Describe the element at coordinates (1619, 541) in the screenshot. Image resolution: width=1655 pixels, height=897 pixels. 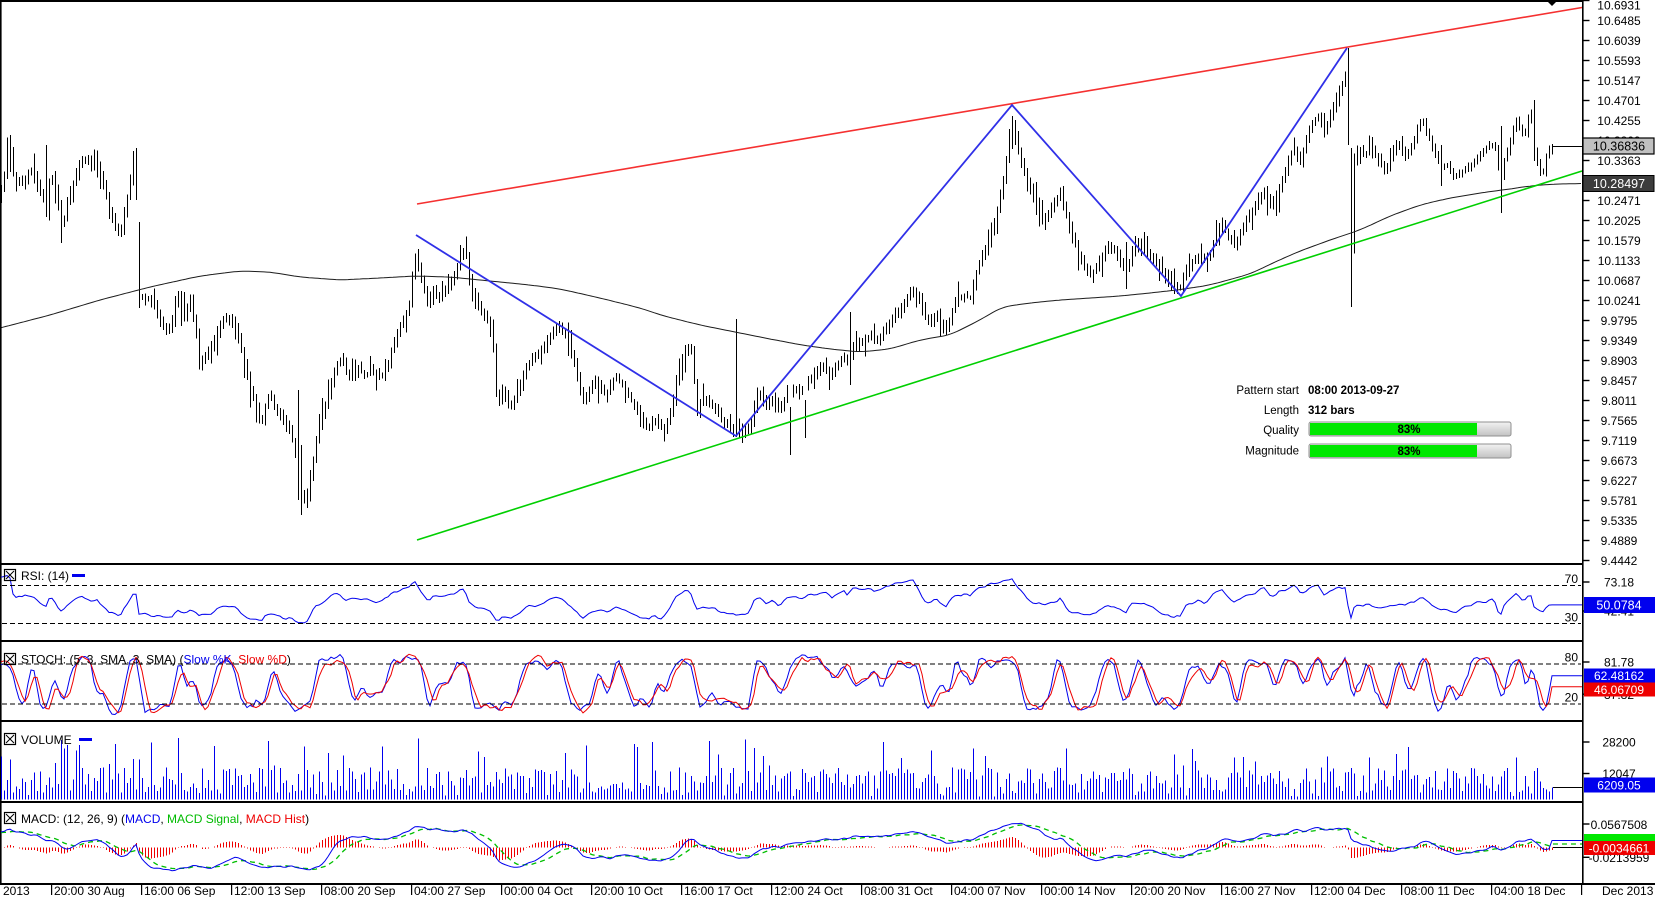
I see `svg-text: 9.4889` at that location.